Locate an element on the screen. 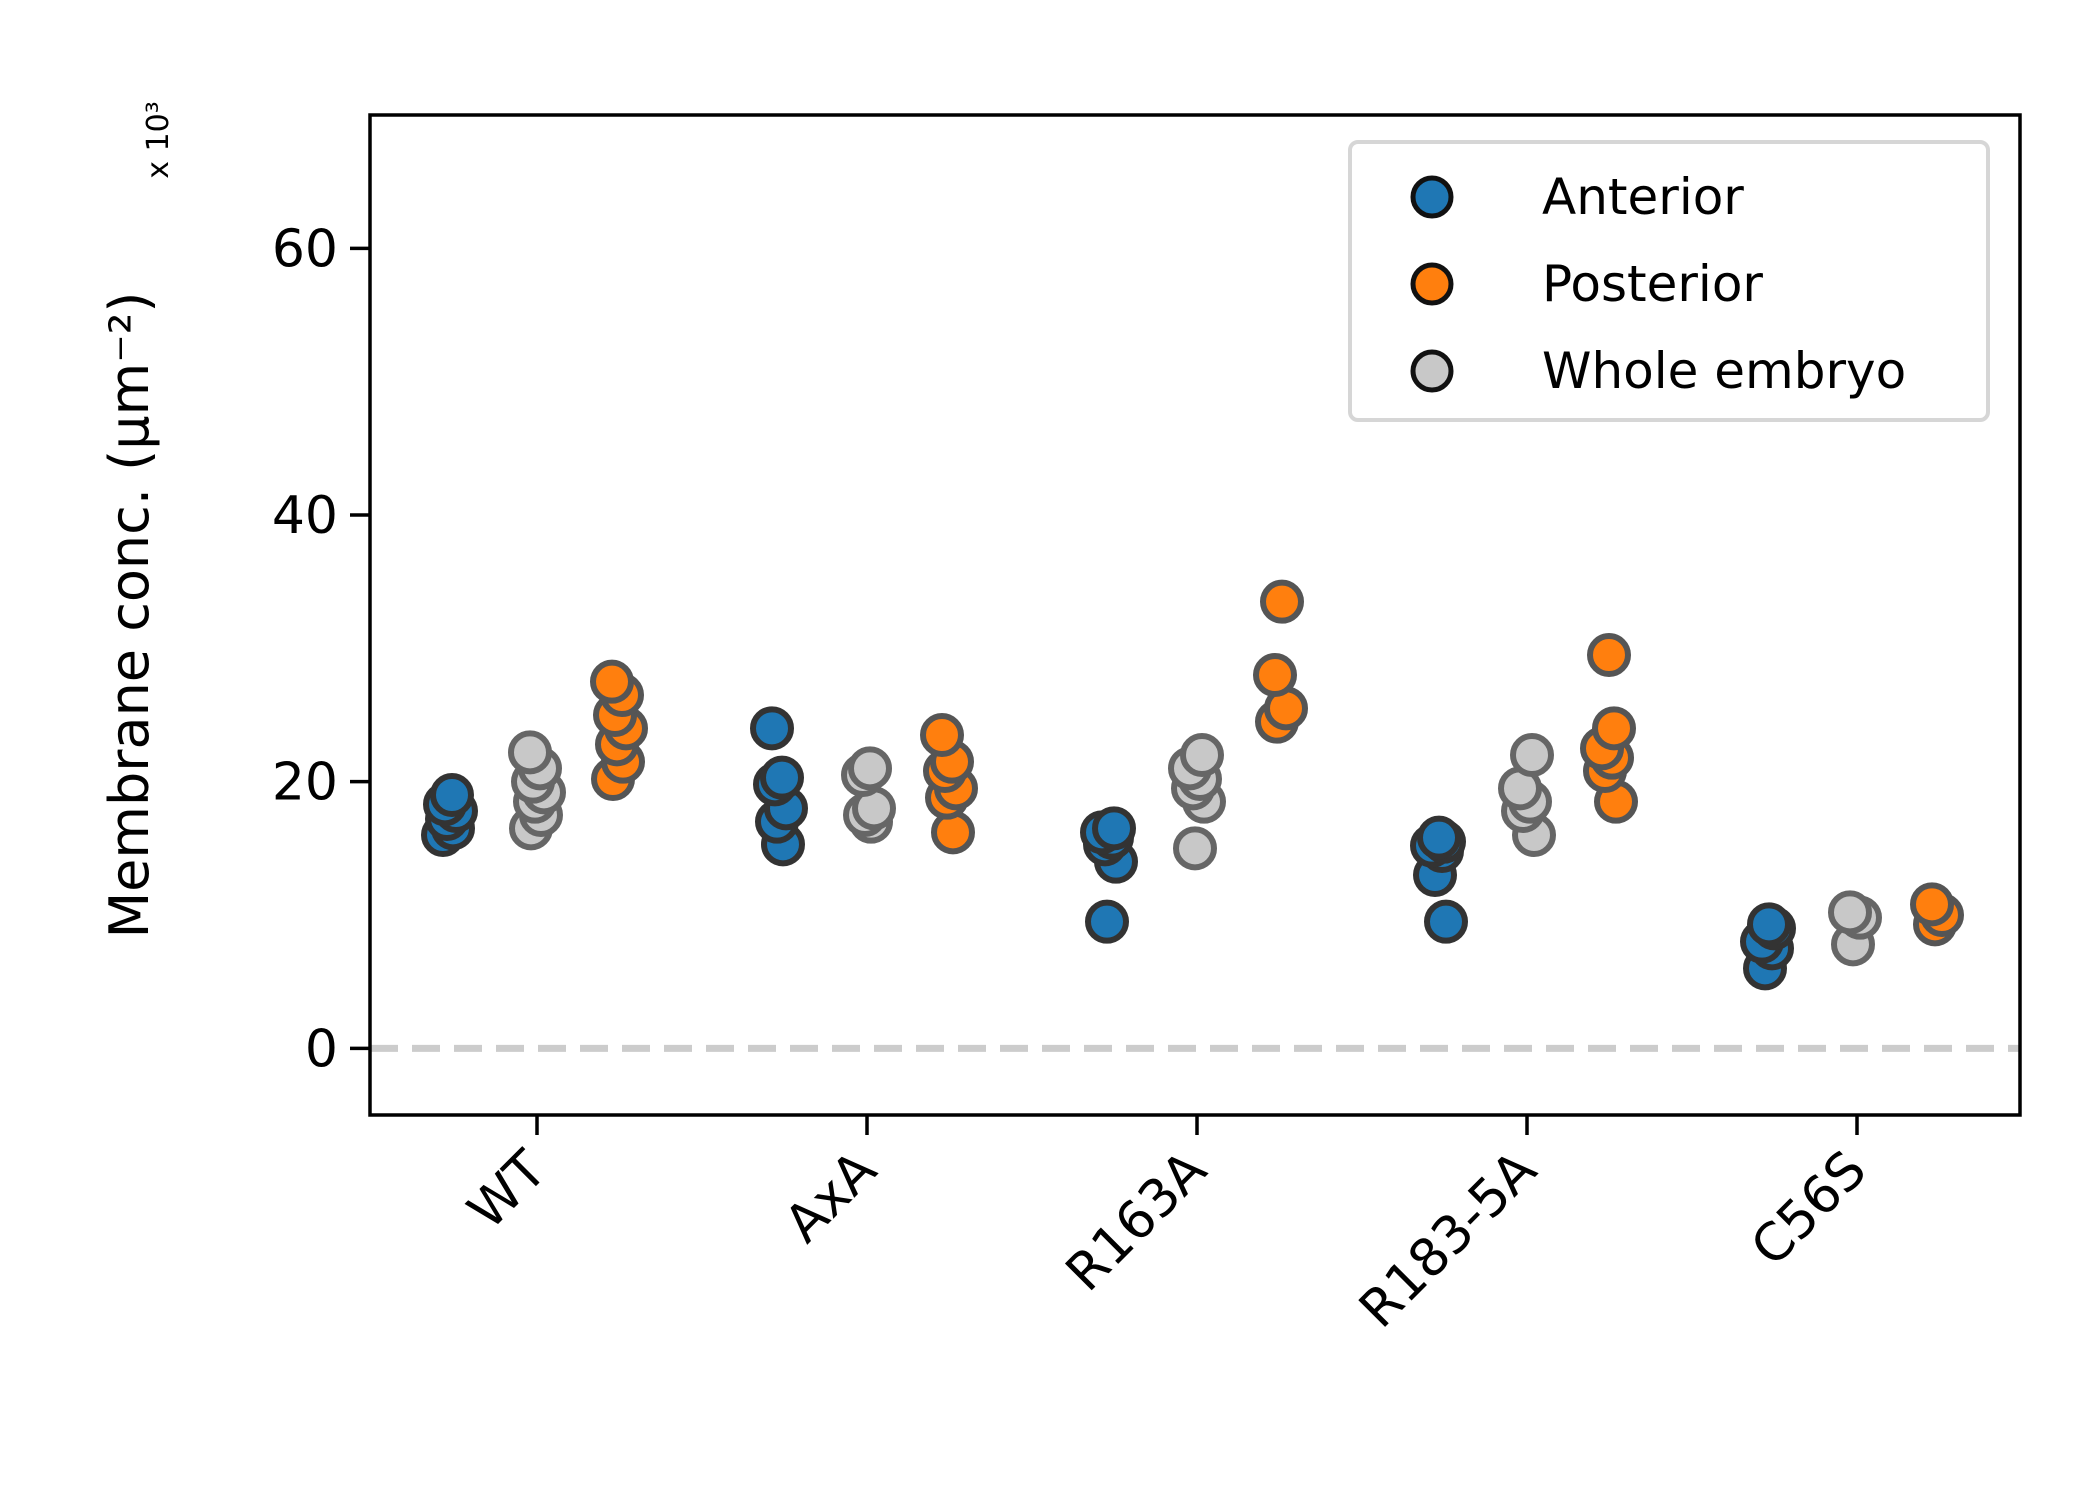 Image resolution: width=2100 pixels, height=1500 pixels. x-tick-label: WT is located at coordinates (507, 1190).